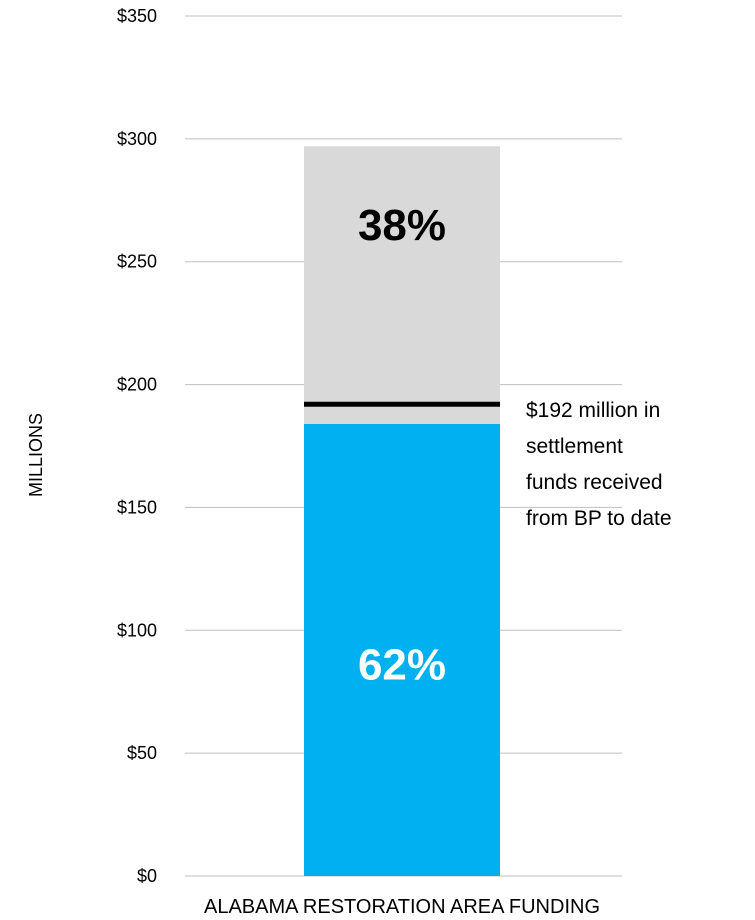 The image size is (755, 920). I want to click on y-tick-label: $350, so click(137, 16).